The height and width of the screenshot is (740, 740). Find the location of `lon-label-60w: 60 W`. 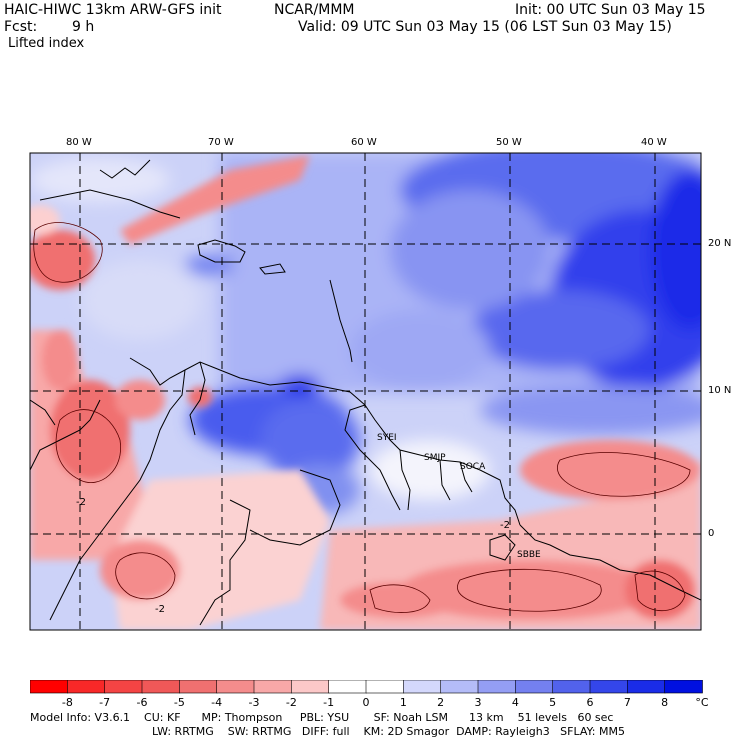

lon-label-60w: 60 W is located at coordinates (364, 142).